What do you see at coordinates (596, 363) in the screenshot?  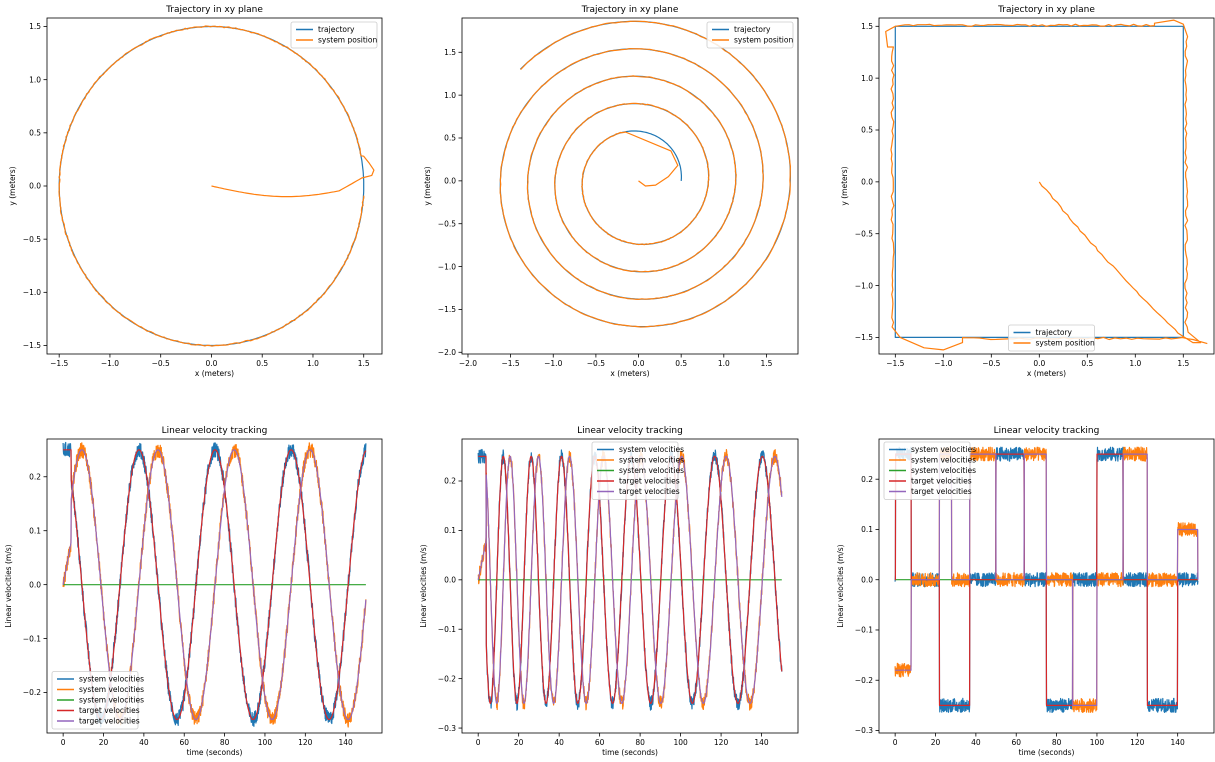 I see `x-tick-label: −0.5` at bounding box center [596, 363].